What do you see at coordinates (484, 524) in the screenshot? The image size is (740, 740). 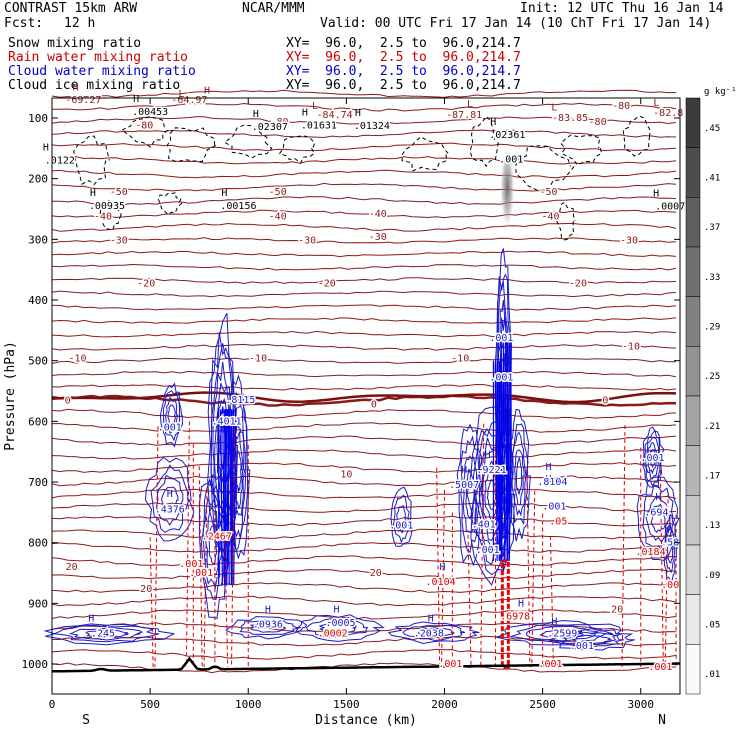 I see `cloud-water-label: .401` at bounding box center [484, 524].